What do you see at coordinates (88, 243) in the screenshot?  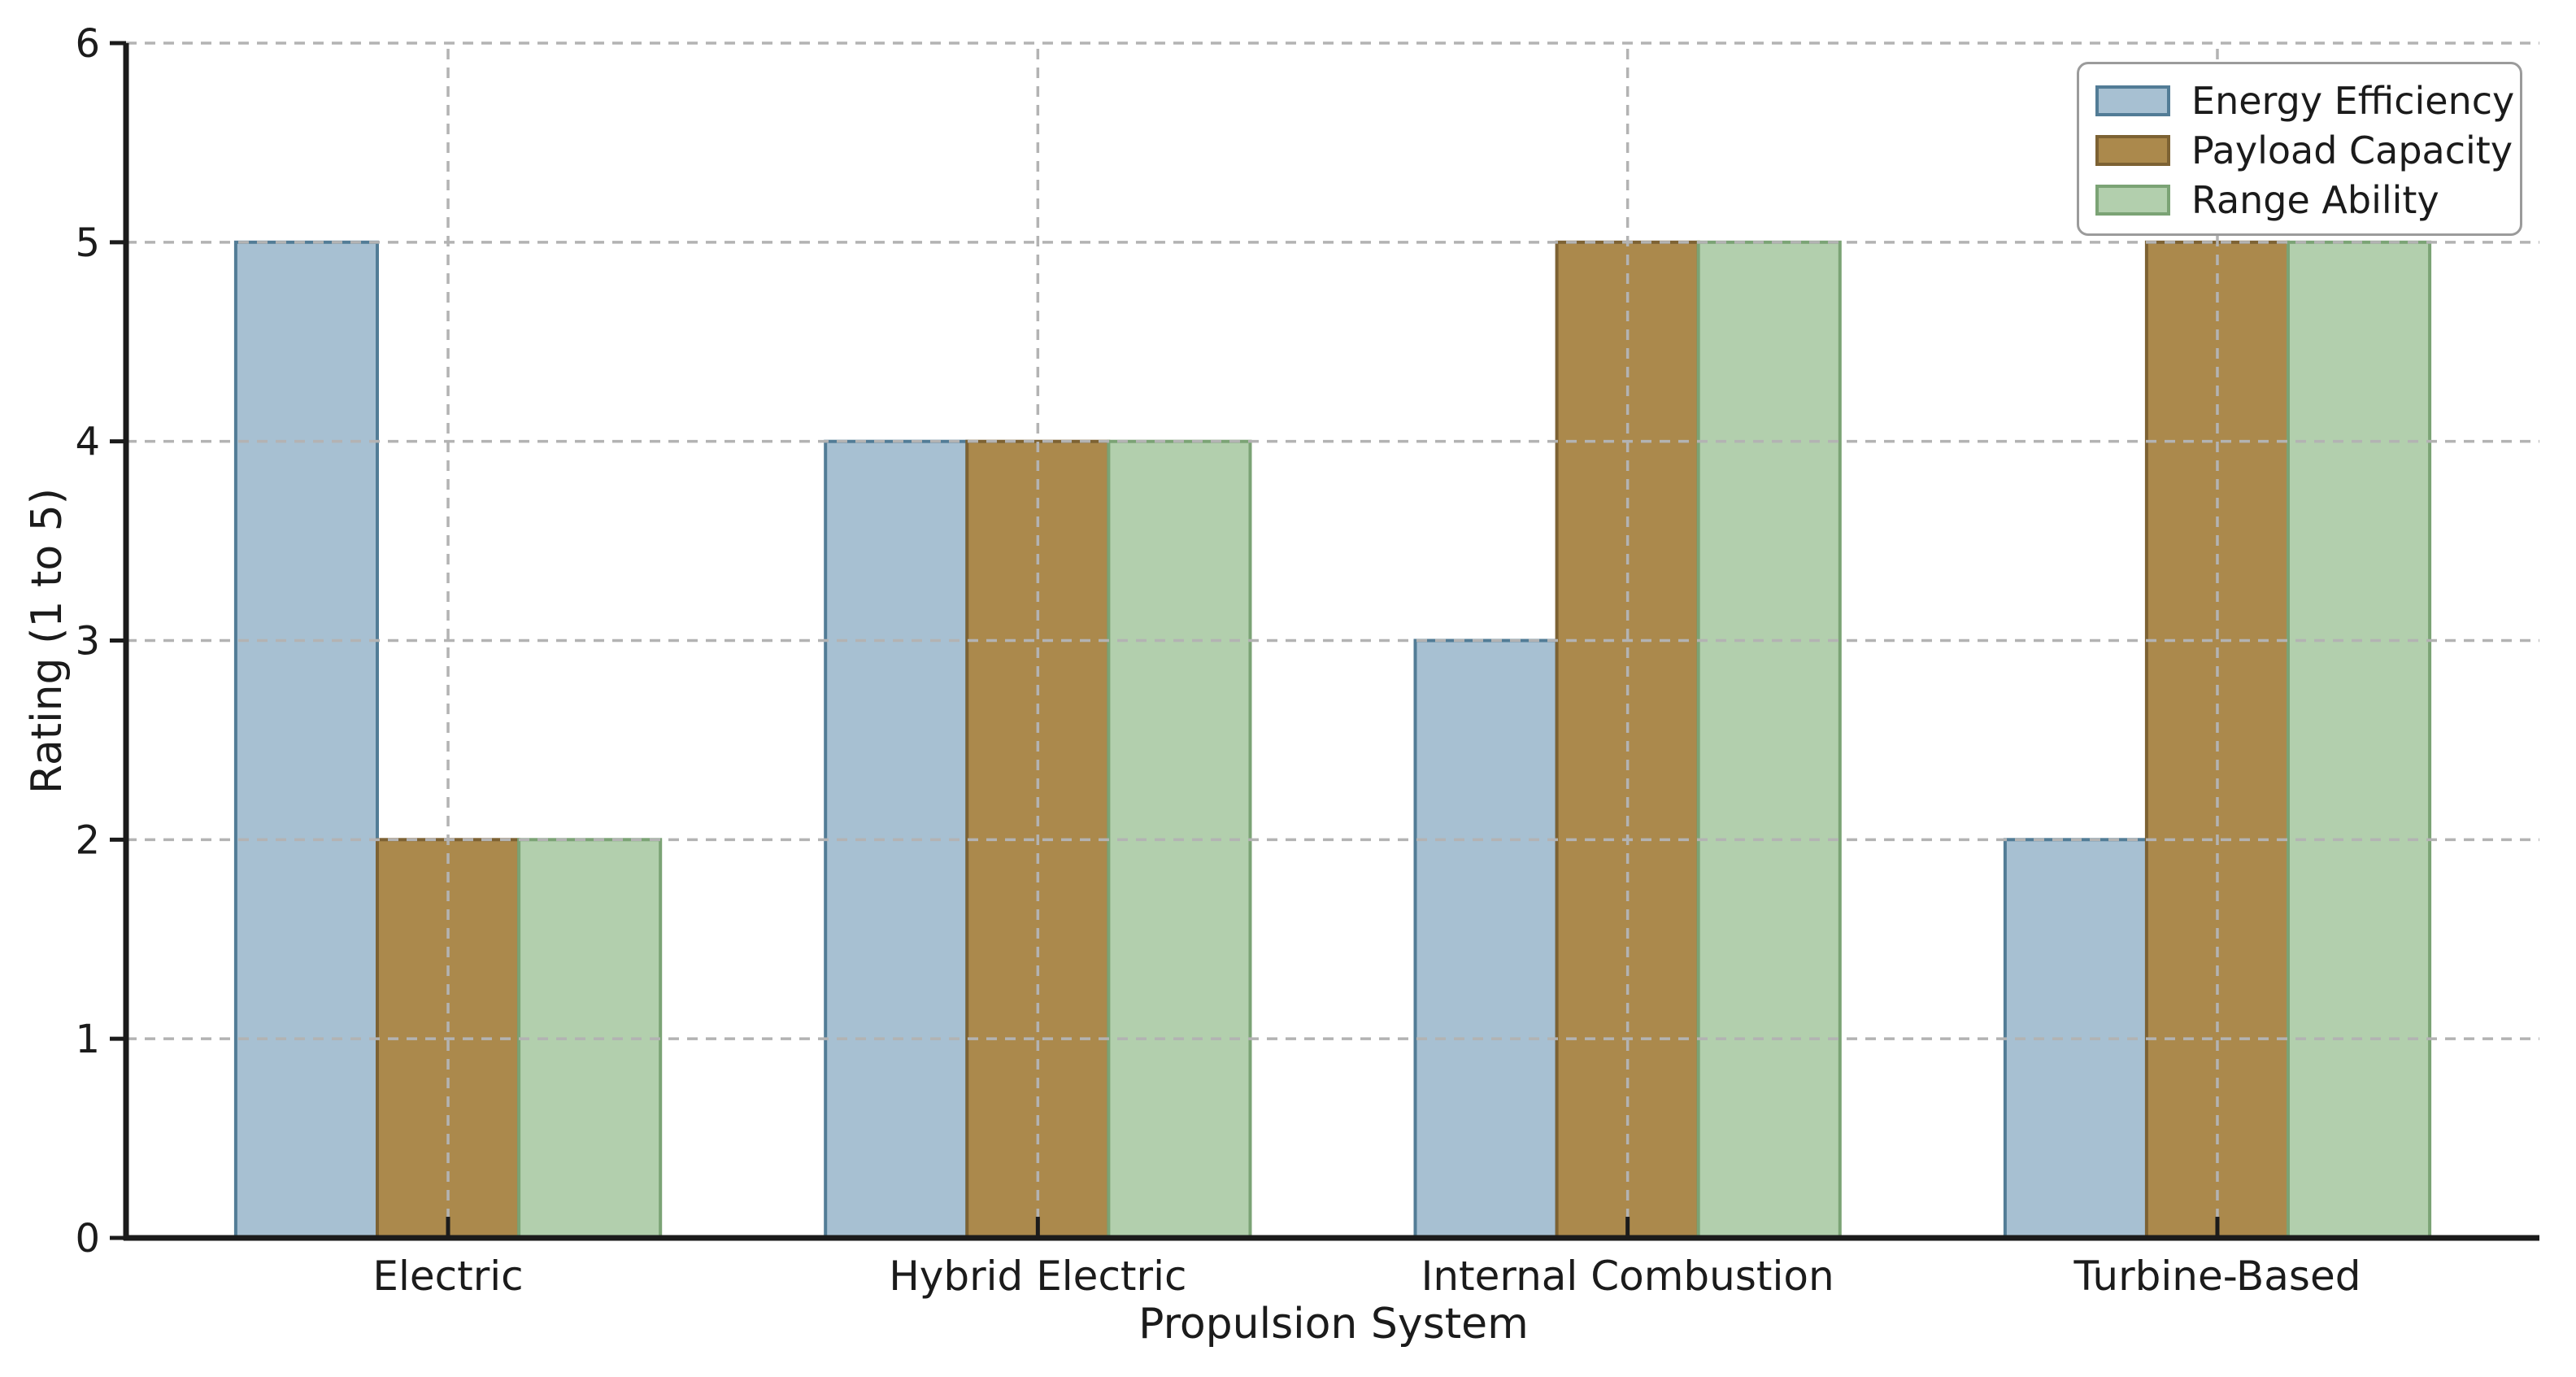 I see `y-tick-label: 5` at bounding box center [88, 243].